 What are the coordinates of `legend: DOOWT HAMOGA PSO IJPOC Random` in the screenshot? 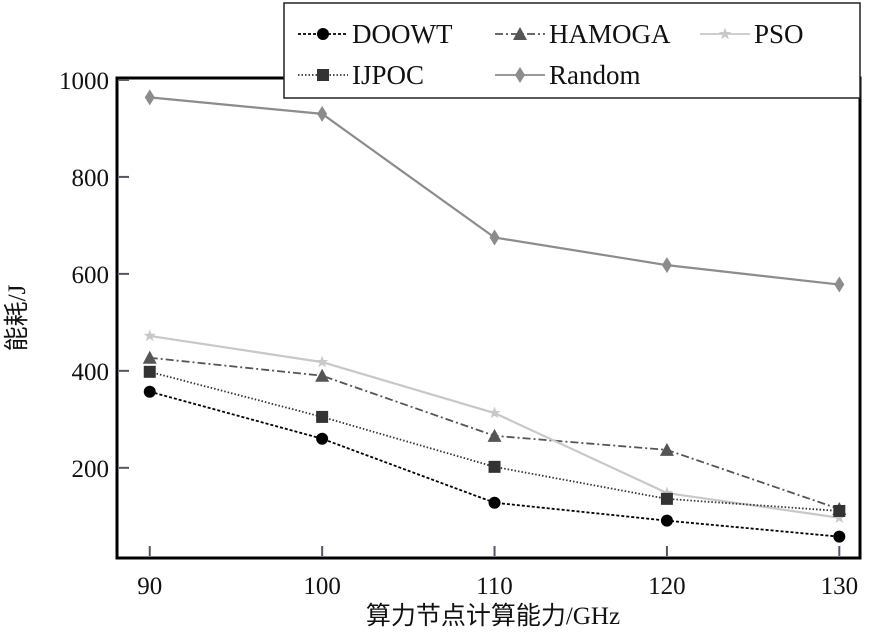 It's located at (572, 50).